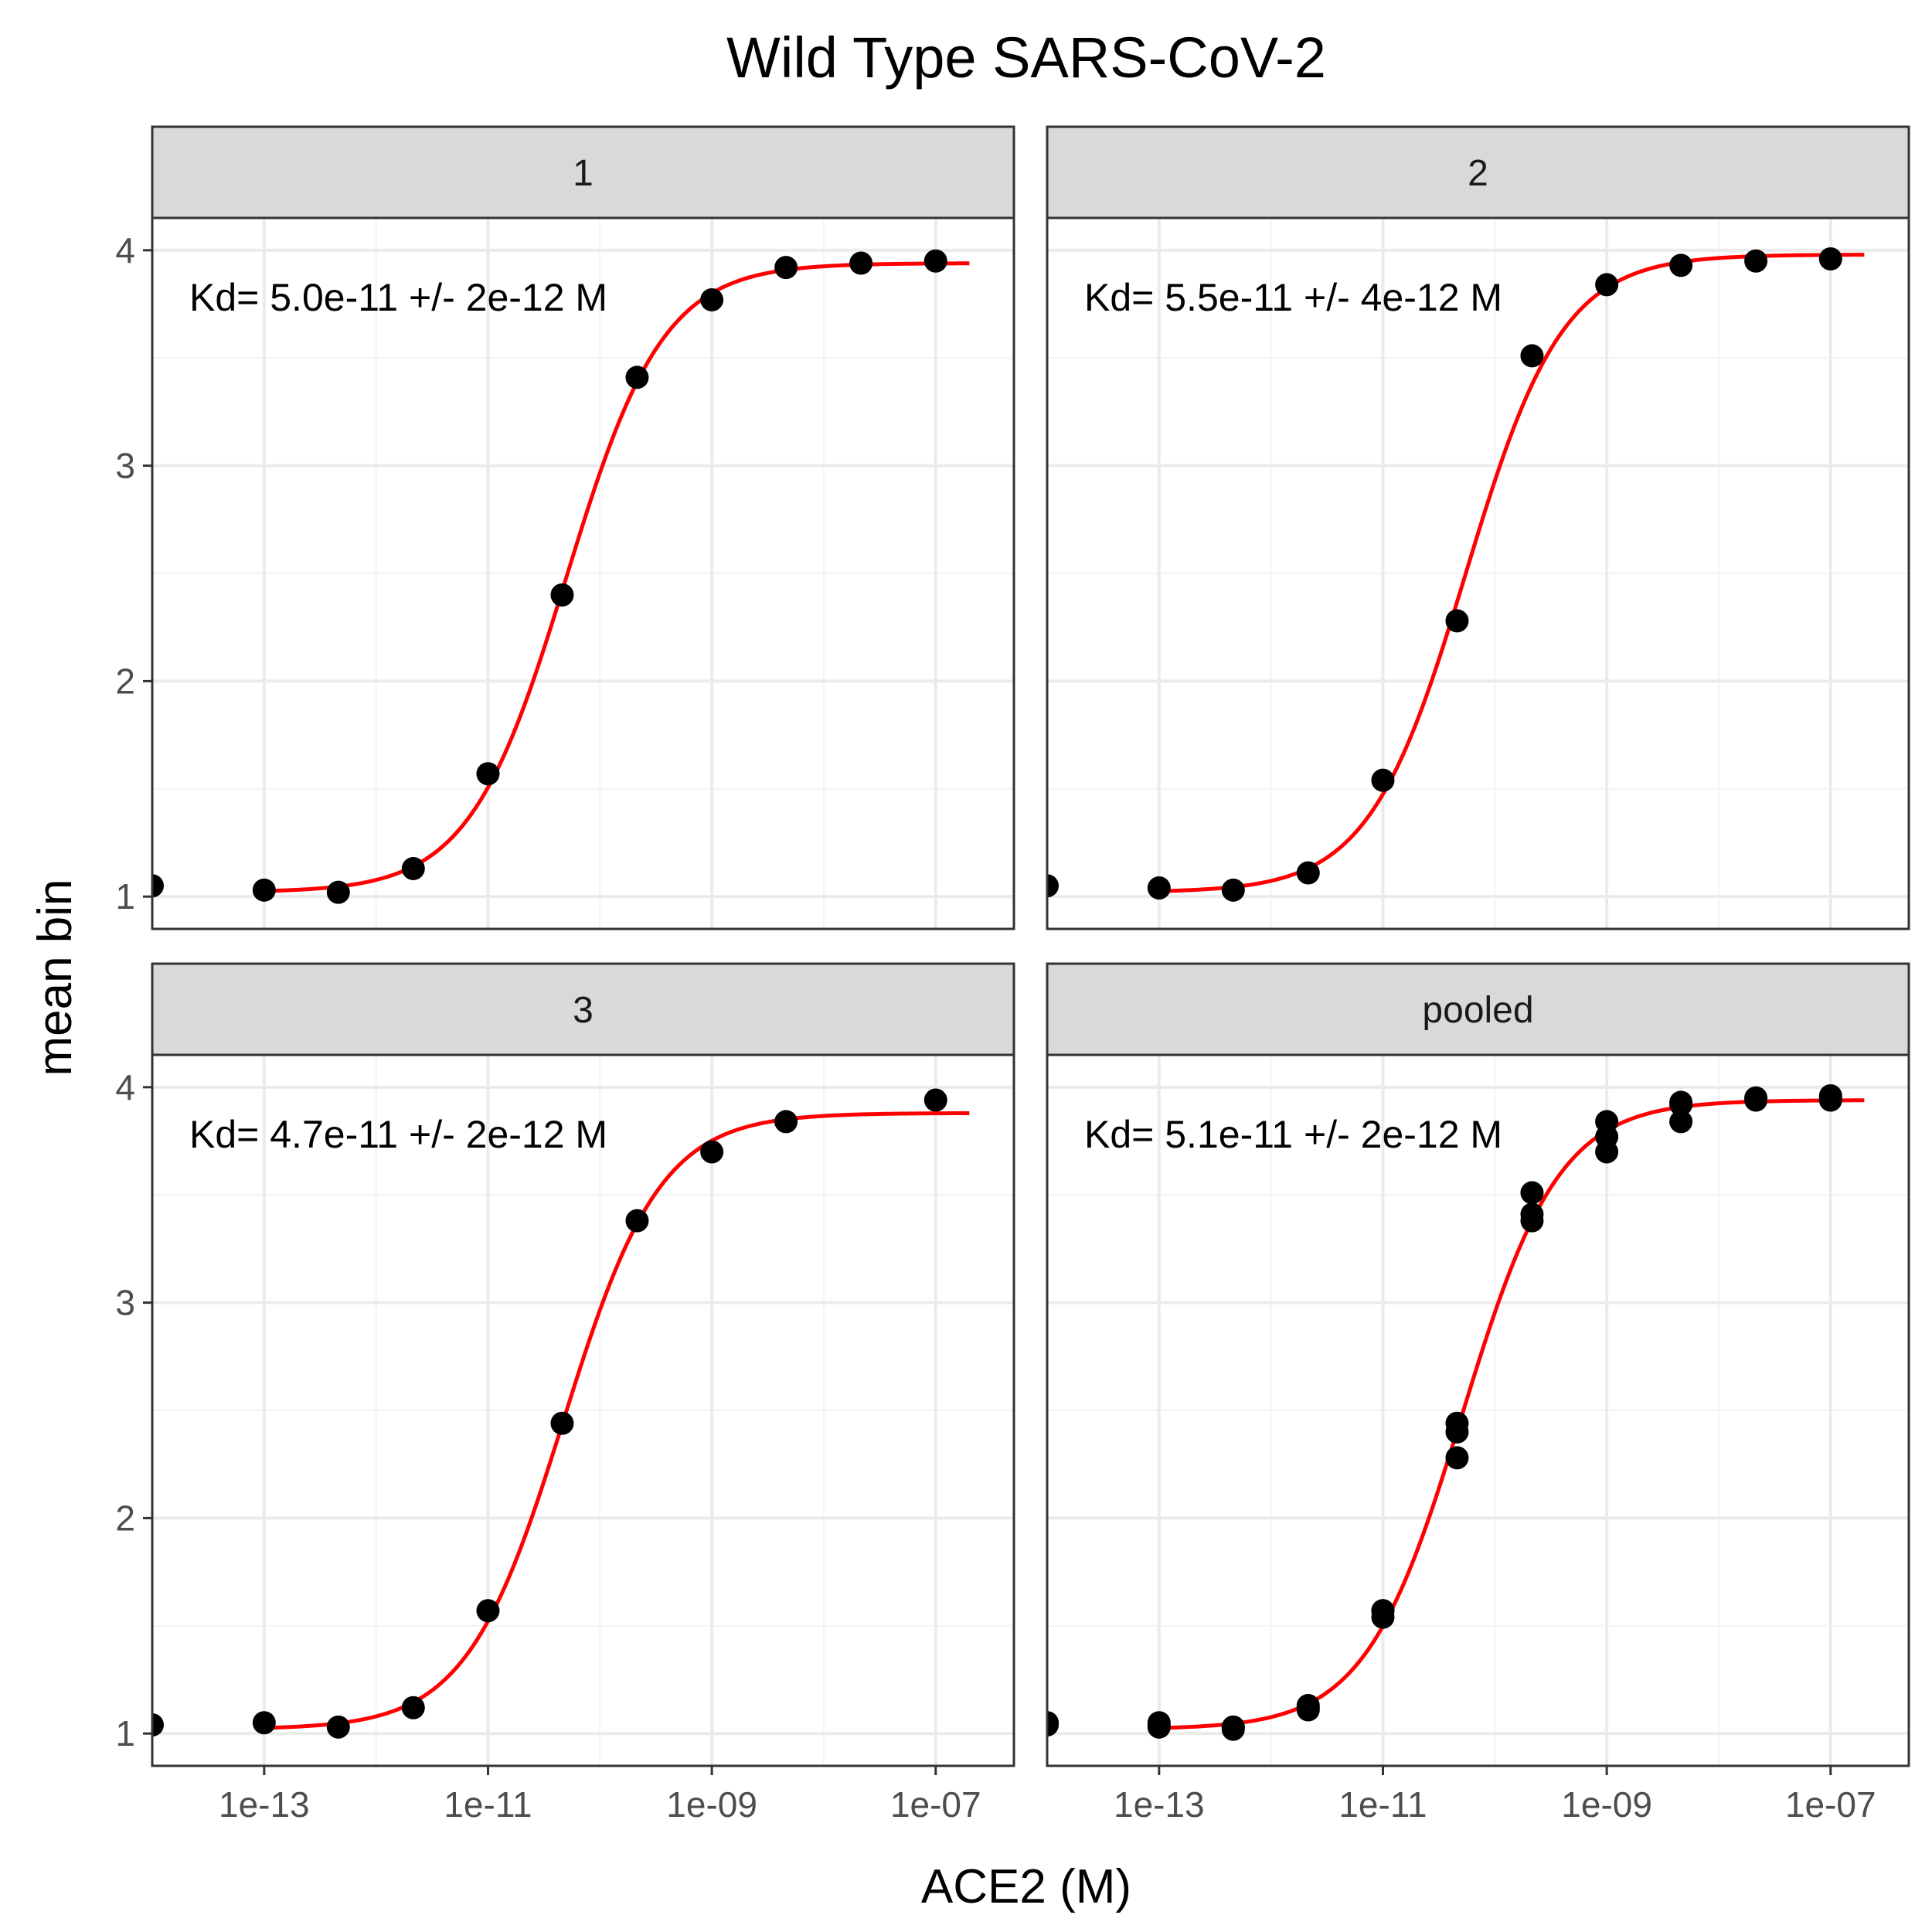  Describe the element at coordinates (1293, 1134) in the screenshot. I see `kd-annotation: Kd= 5.1e-11 +/- 2e-12 M` at that location.